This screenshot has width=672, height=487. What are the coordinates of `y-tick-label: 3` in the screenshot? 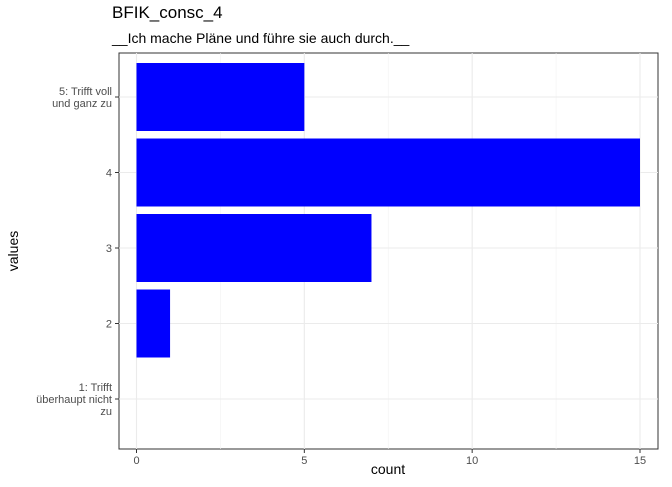 It's located at (109, 249).